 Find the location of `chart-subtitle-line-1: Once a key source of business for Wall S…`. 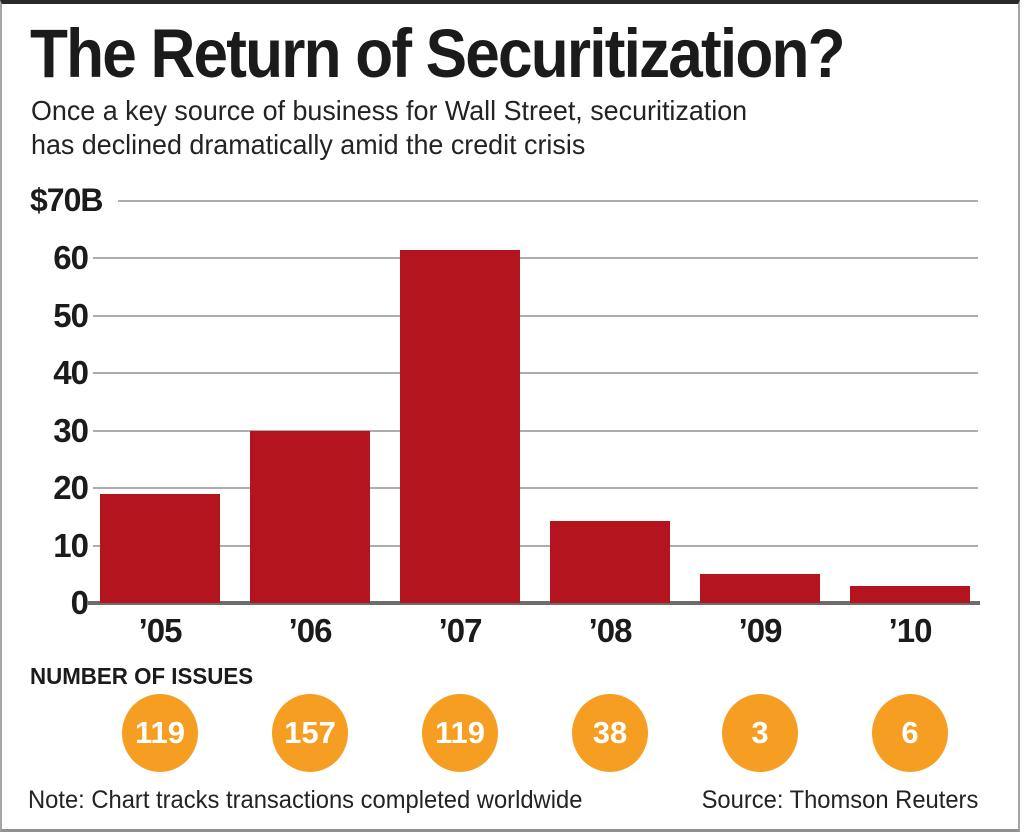

chart-subtitle-line-1: Once a key source of business for Wall S… is located at coordinates (389, 110).